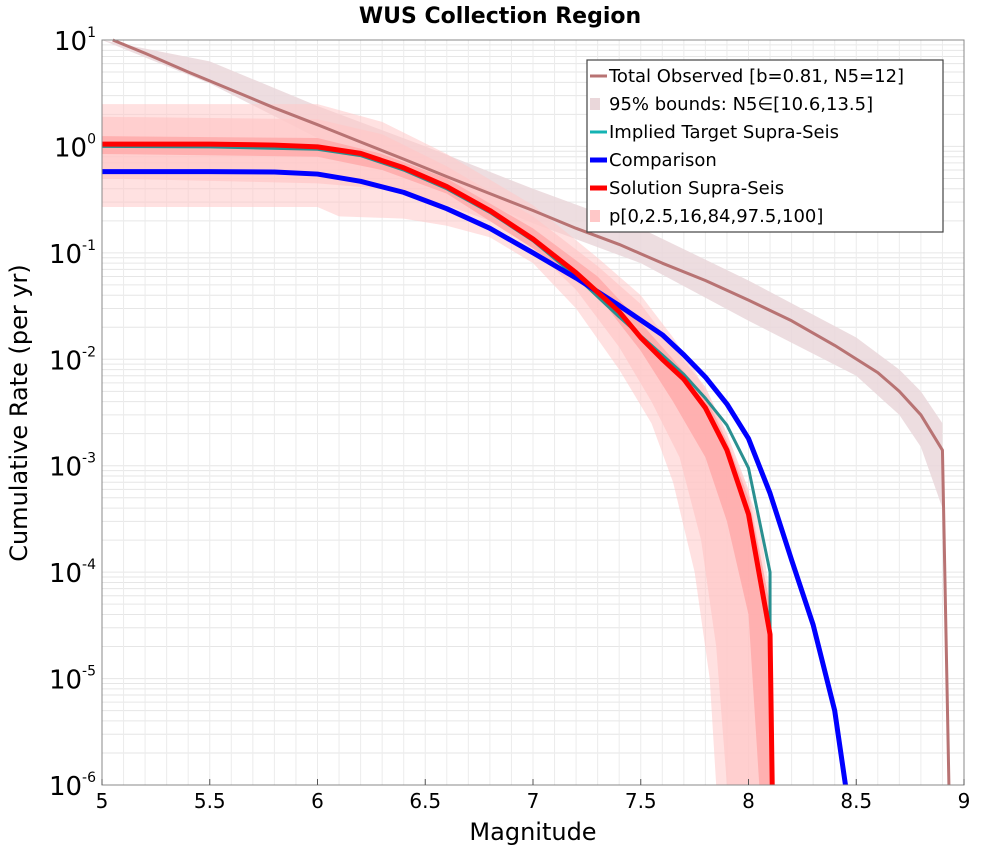  Describe the element at coordinates (641, 801) in the screenshot. I see `x-tick-label: 7.5` at that location.